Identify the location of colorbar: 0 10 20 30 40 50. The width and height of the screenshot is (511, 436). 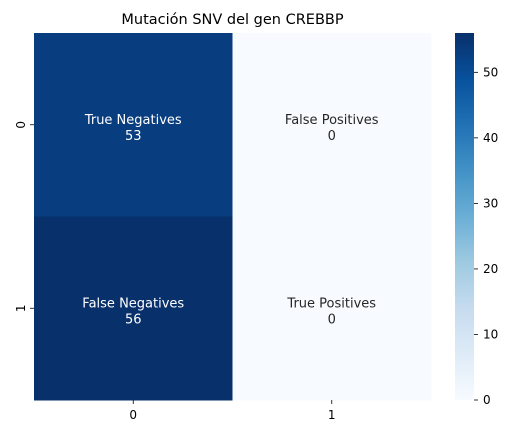
(476, 220).